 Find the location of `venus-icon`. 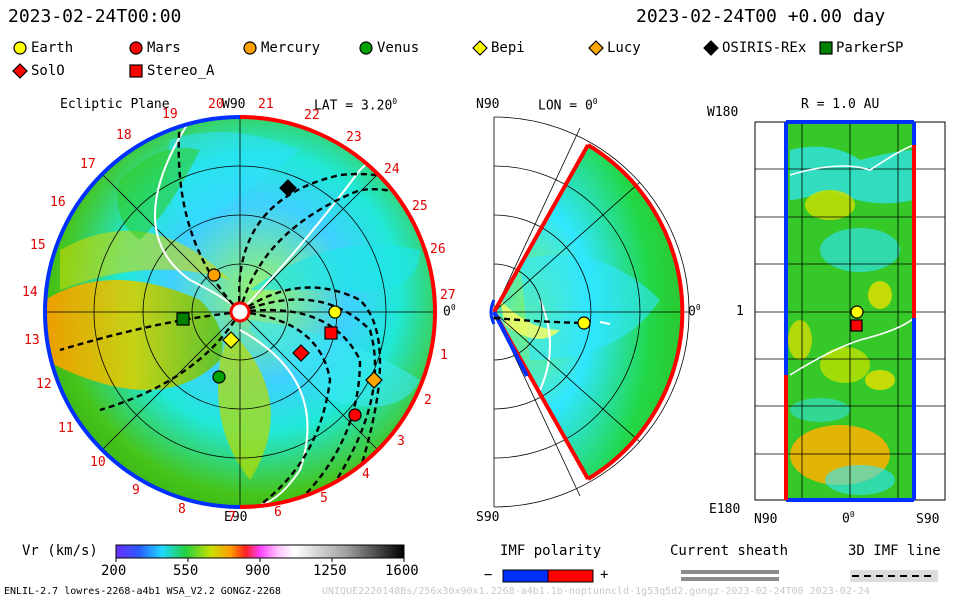

venus-icon is located at coordinates (219, 377).